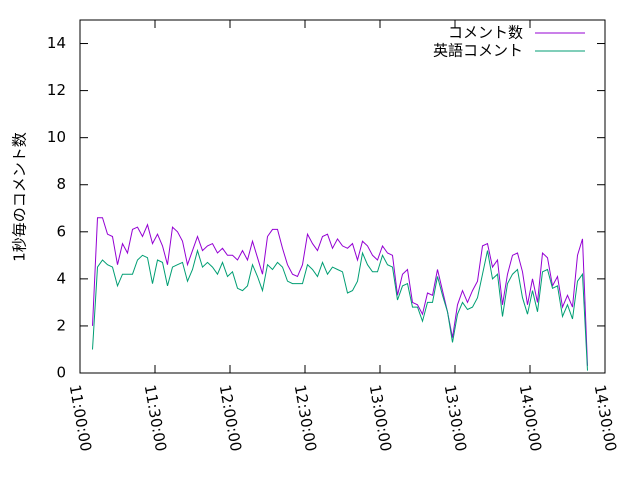 The width and height of the screenshot is (640, 480). What do you see at coordinates (485, 33) in the screenshot?
I see `legend-label: コメント数` at bounding box center [485, 33].